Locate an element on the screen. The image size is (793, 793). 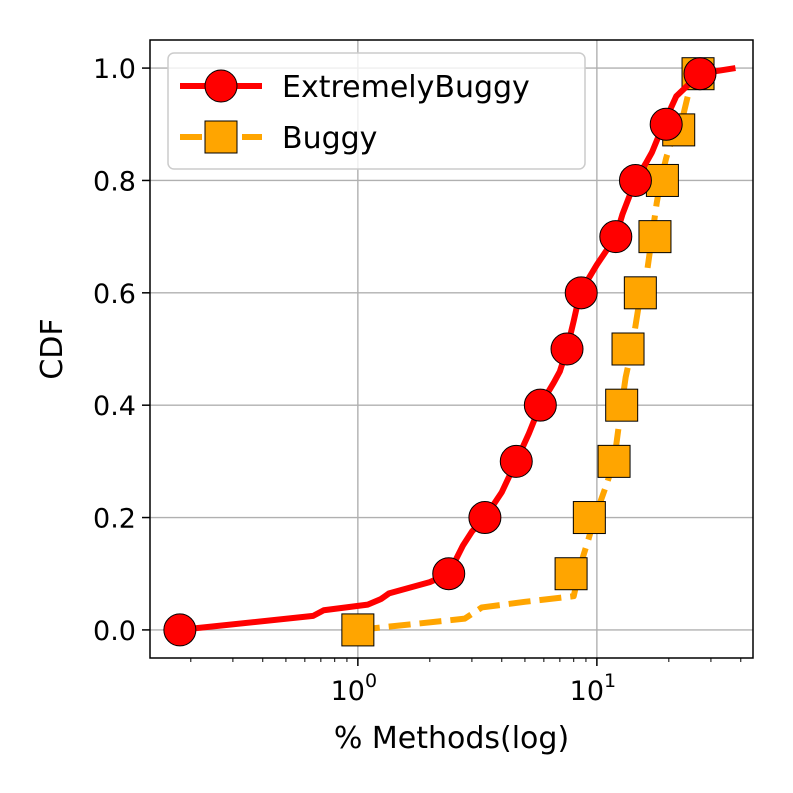
x-tick-exponent: 1 is located at coordinates (610, 681).